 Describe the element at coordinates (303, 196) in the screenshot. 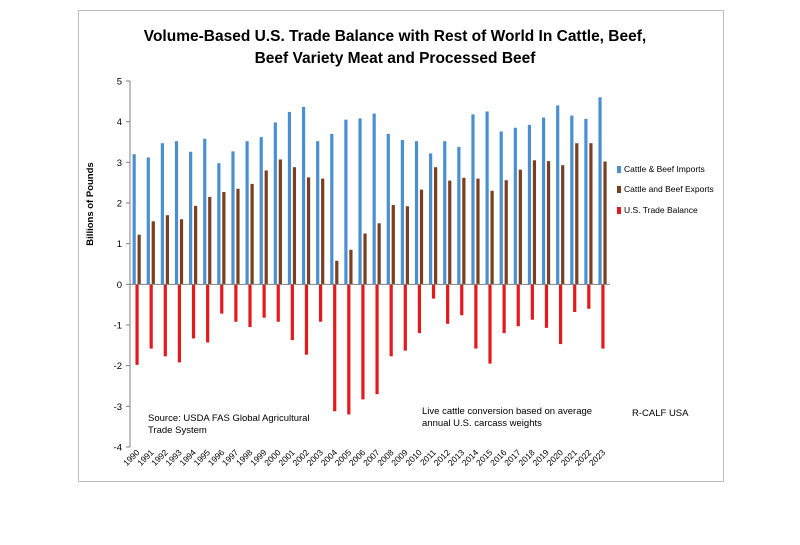

I see `bar-imports-2002` at that location.